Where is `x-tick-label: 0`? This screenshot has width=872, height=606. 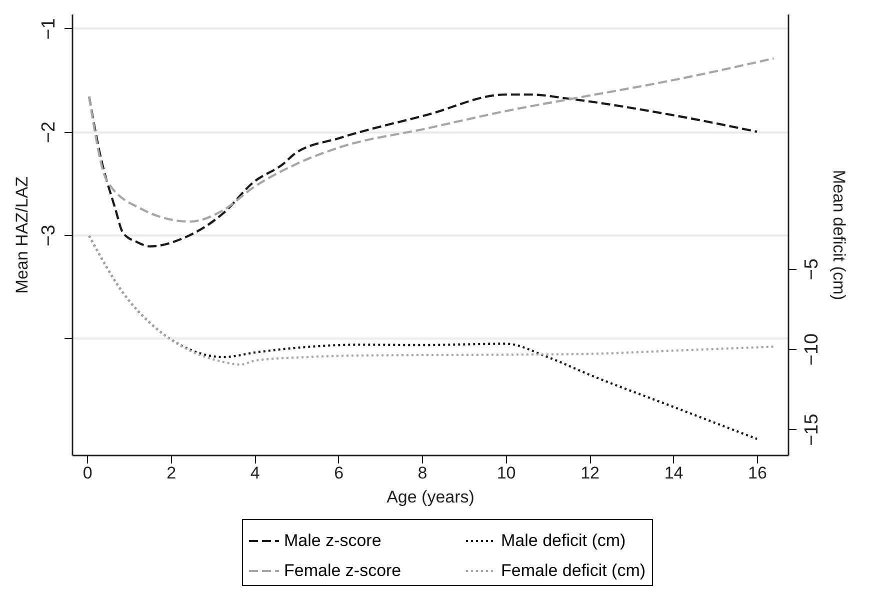
x-tick-label: 0 is located at coordinates (87, 473).